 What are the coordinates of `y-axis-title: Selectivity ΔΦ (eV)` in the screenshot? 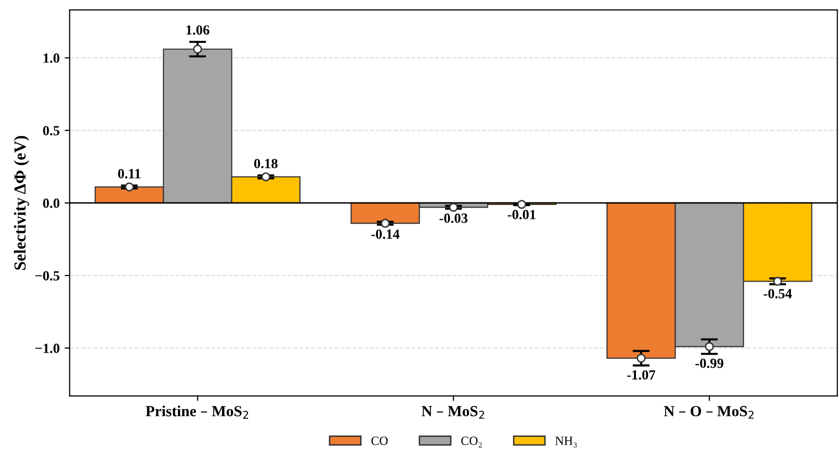 It's located at (22, 203).